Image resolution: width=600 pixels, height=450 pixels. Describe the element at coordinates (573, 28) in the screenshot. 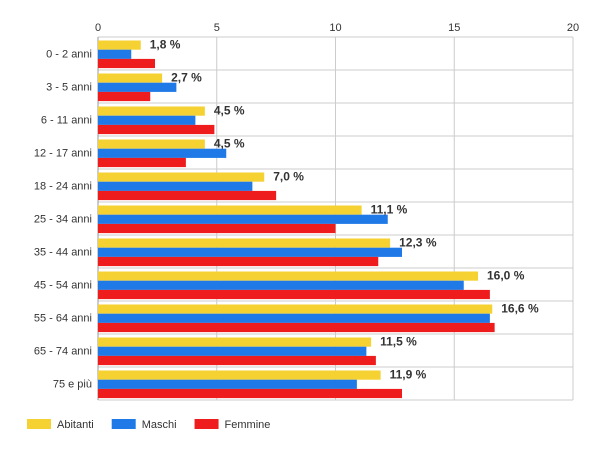

I see `x-tick-label: 20` at that location.